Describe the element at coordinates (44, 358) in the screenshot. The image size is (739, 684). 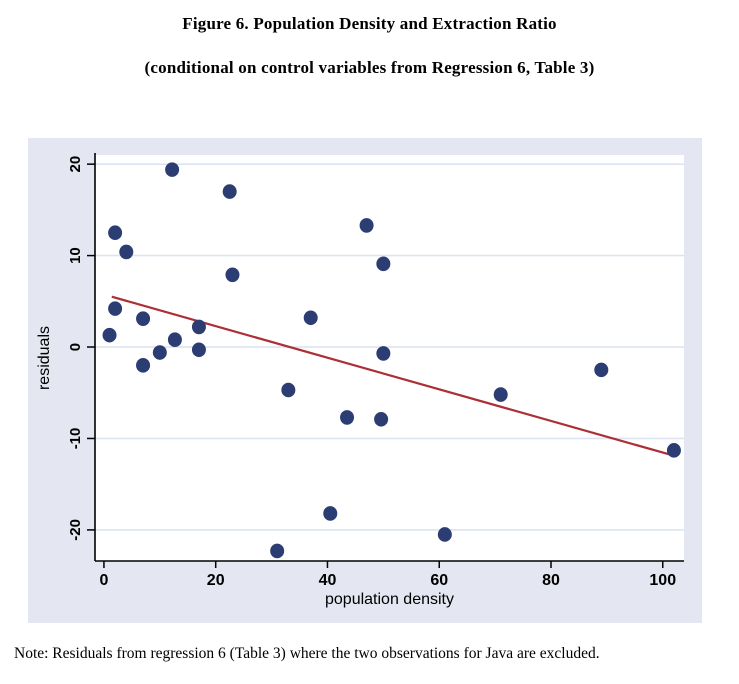
I see `y-axis-title: residuals` at that location.